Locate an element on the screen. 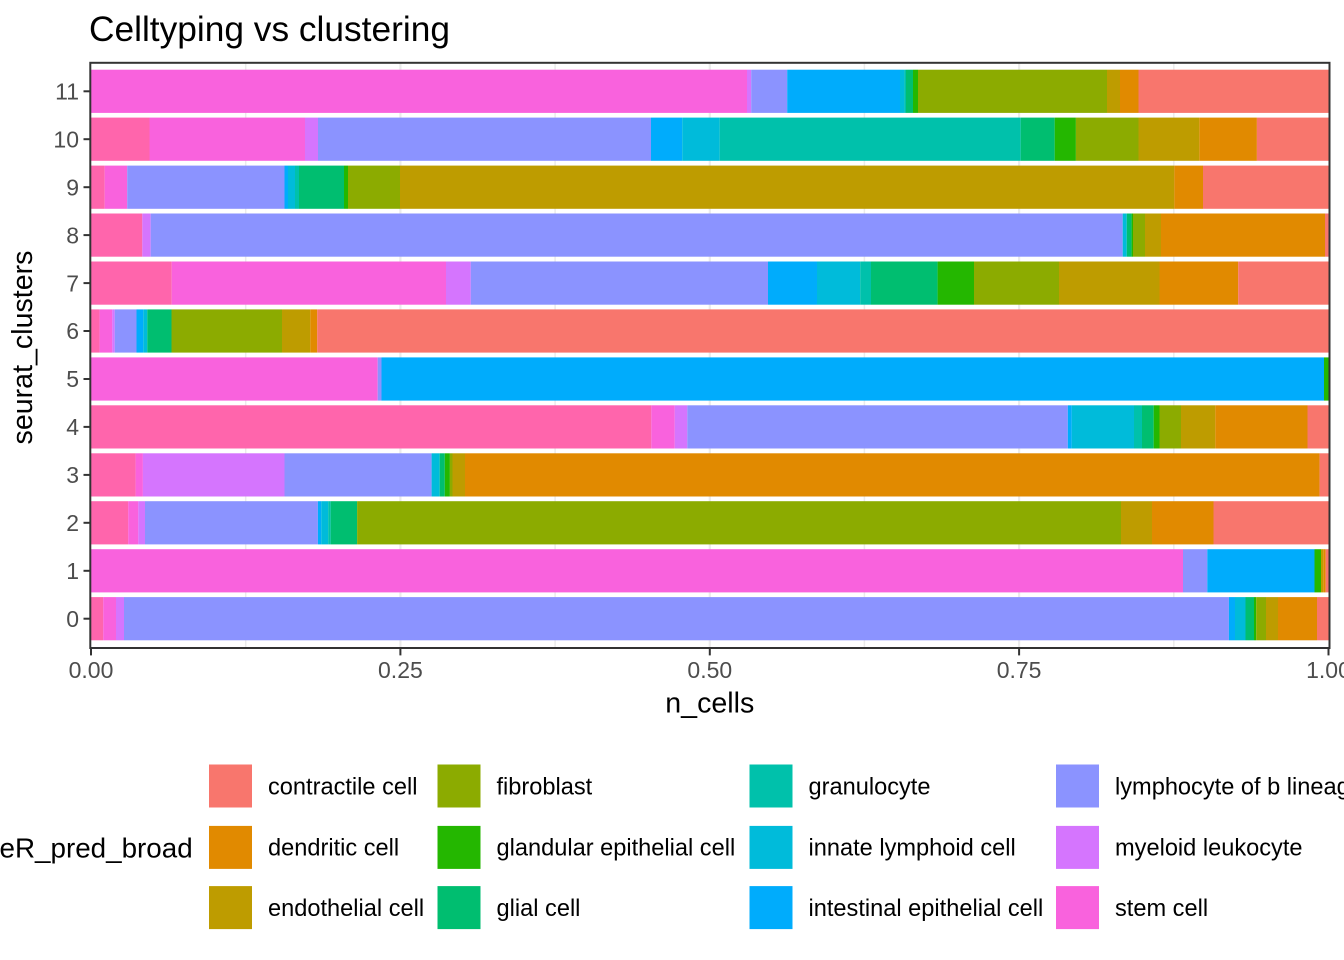 The image size is (1344, 960). svg-text: 7 is located at coordinates (72, 283).